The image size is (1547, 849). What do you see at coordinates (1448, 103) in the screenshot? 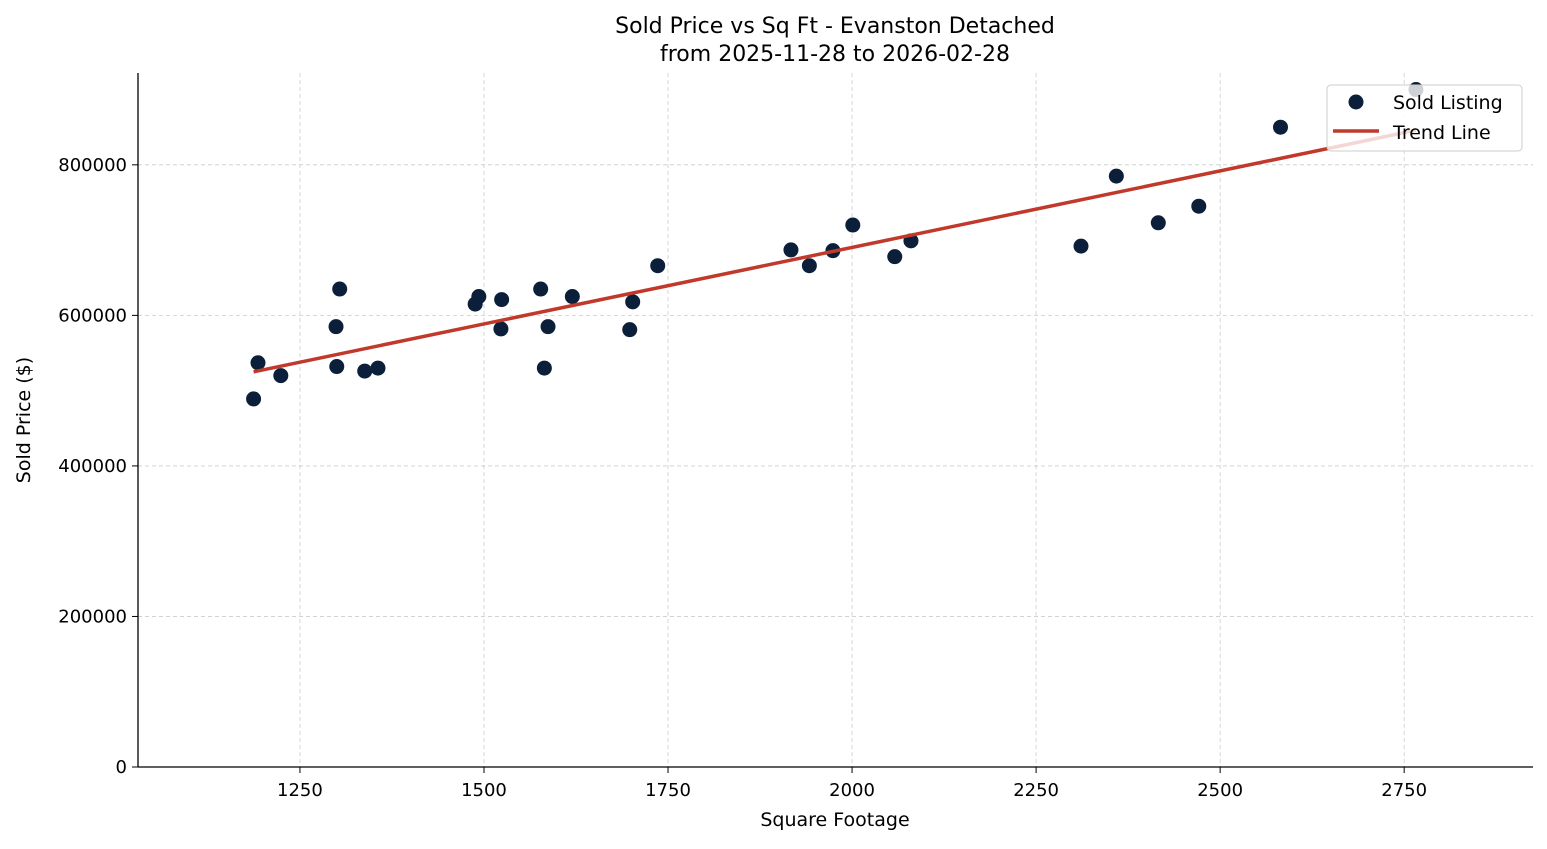
I see `legend-label-sold-listing: Sold Listing` at bounding box center [1448, 103].